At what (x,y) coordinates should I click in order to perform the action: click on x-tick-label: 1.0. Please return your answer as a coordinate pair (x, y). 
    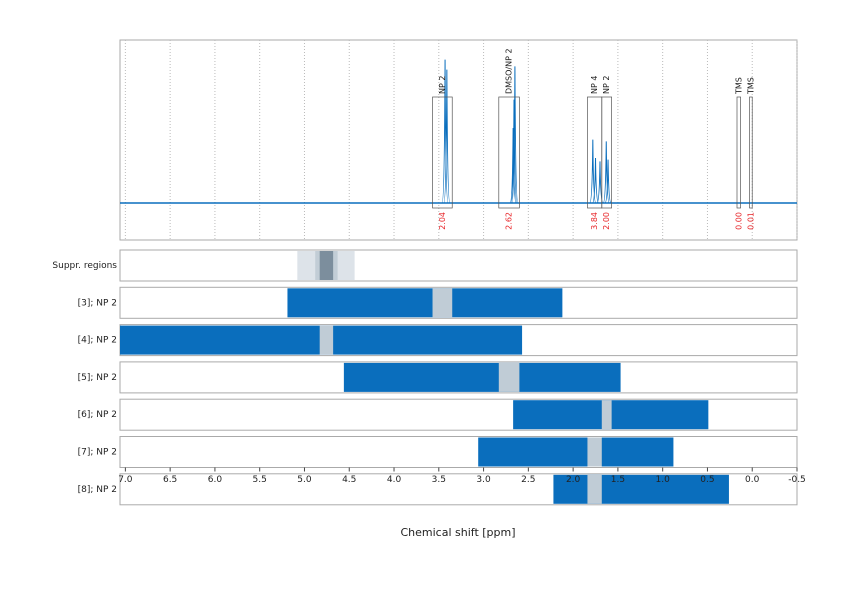
    Looking at the image, I should click on (663, 480).